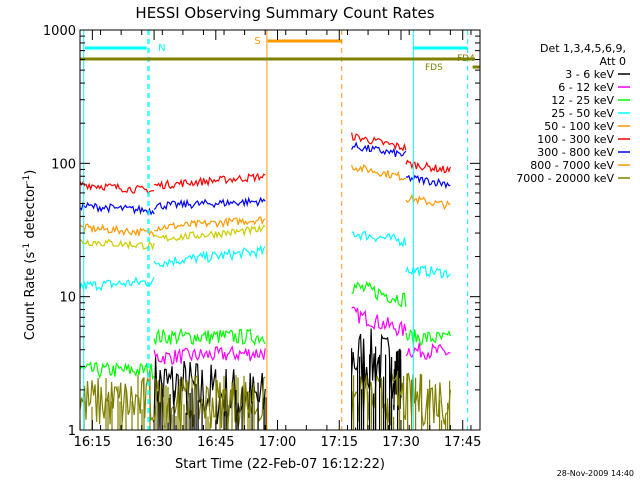  Describe the element at coordinates (277, 442) in the screenshot. I see `x-tick-label: 17:00` at that location.